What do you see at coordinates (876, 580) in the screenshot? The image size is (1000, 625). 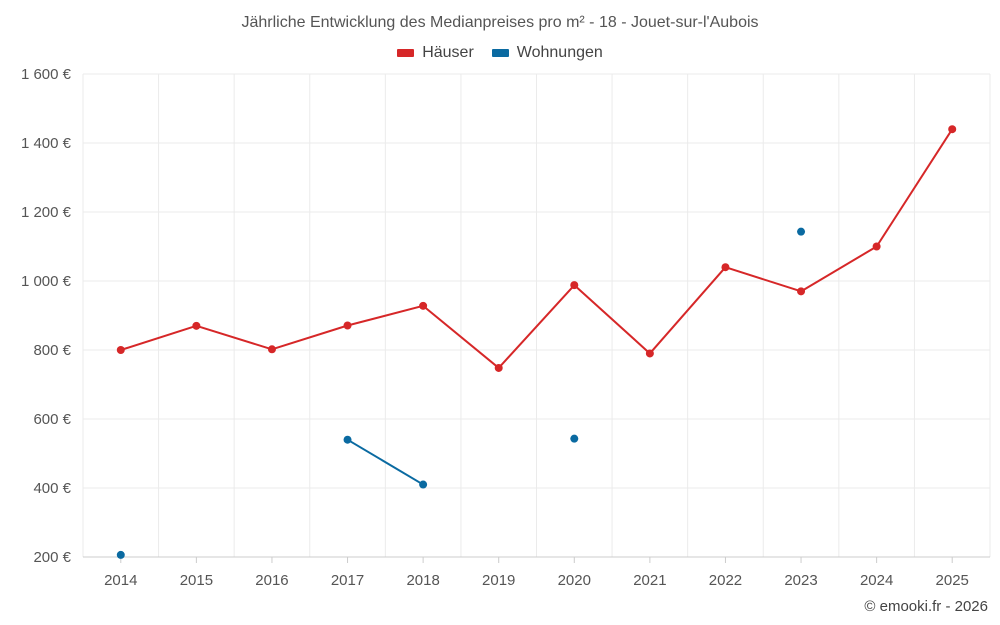 I see `x-tick-label: 2024` at bounding box center [876, 580].